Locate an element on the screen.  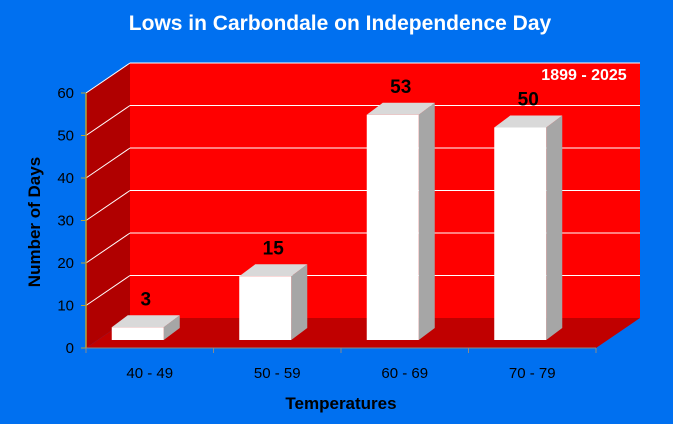
data-label: 53 is located at coordinates (400, 87).